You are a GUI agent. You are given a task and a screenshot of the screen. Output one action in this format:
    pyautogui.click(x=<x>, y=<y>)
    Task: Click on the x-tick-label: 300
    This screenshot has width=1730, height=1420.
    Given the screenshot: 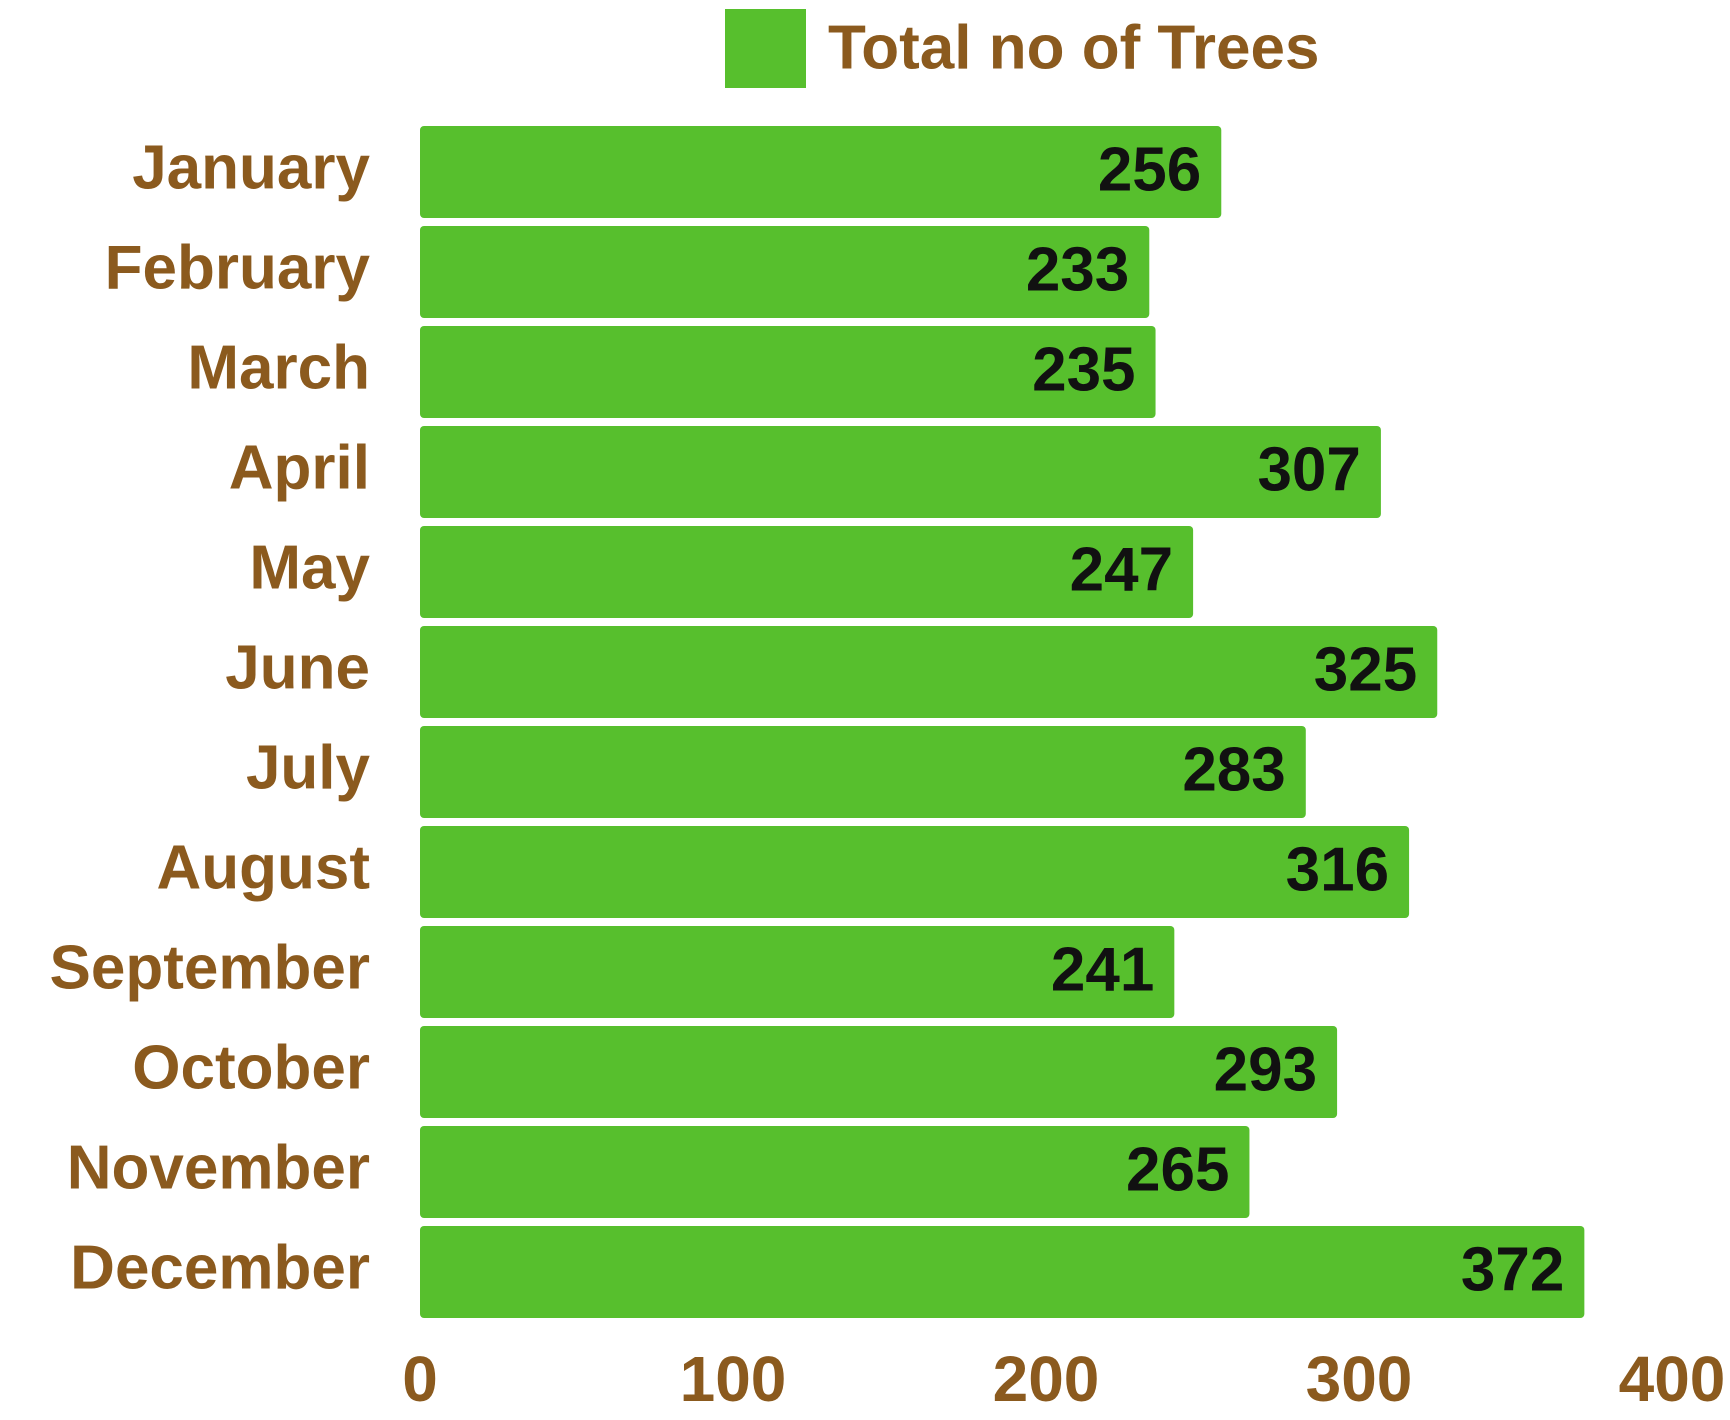 What is the action you would take?
    pyautogui.click(x=1359, y=1379)
    